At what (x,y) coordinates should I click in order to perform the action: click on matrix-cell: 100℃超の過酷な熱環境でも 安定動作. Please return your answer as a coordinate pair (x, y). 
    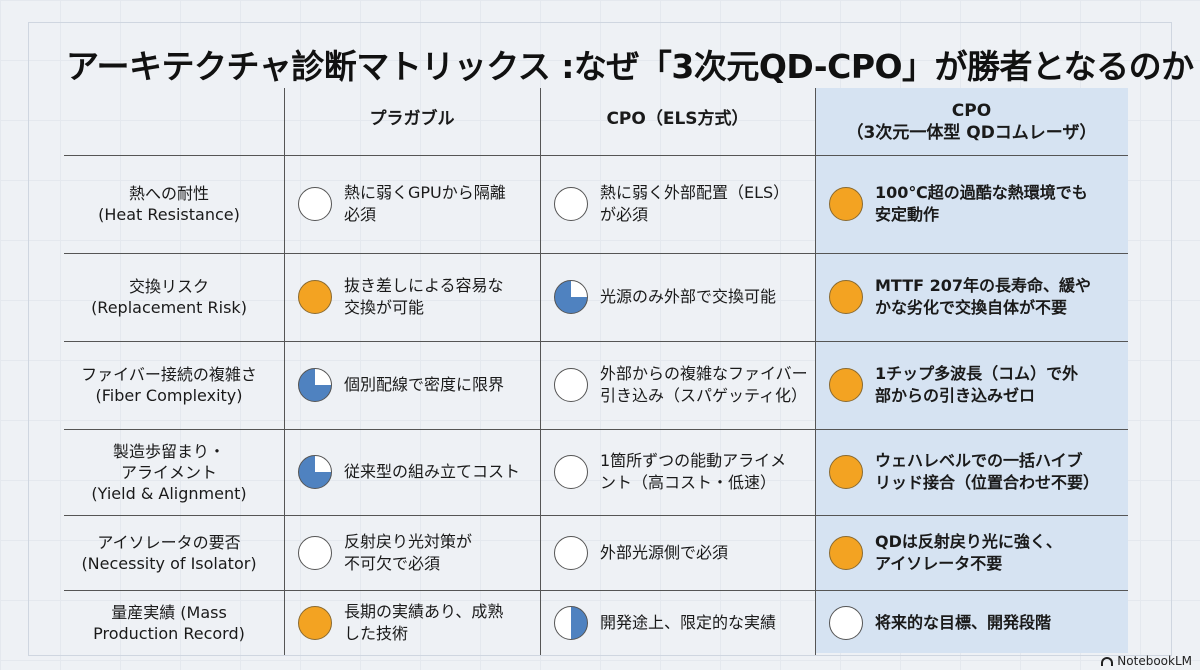
    Looking at the image, I should click on (975, 204).